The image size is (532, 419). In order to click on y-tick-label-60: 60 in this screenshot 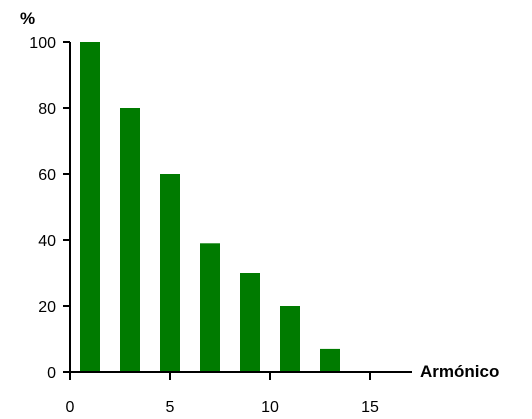, I will do `click(47, 175)`.